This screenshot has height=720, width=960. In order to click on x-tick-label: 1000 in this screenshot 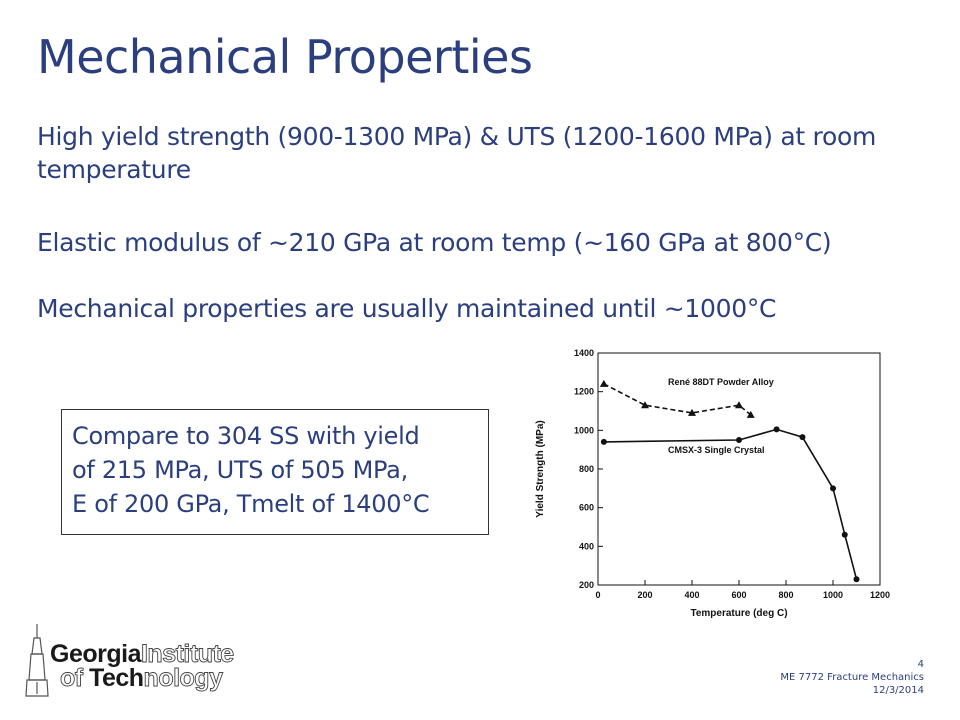, I will do `click(833, 595)`.